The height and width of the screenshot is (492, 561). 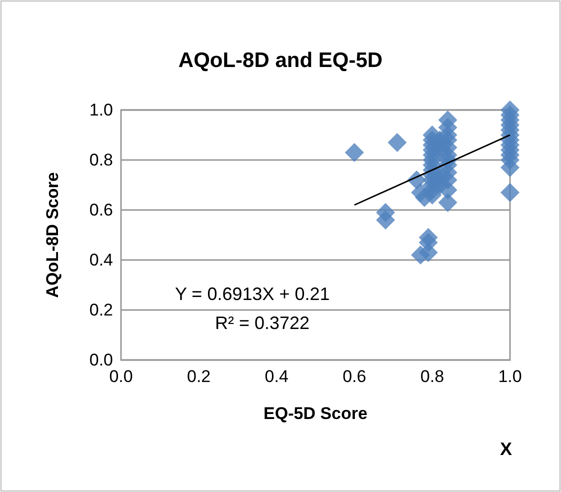 I want to click on y-tick-label: 0.2, so click(x=101, y=310).